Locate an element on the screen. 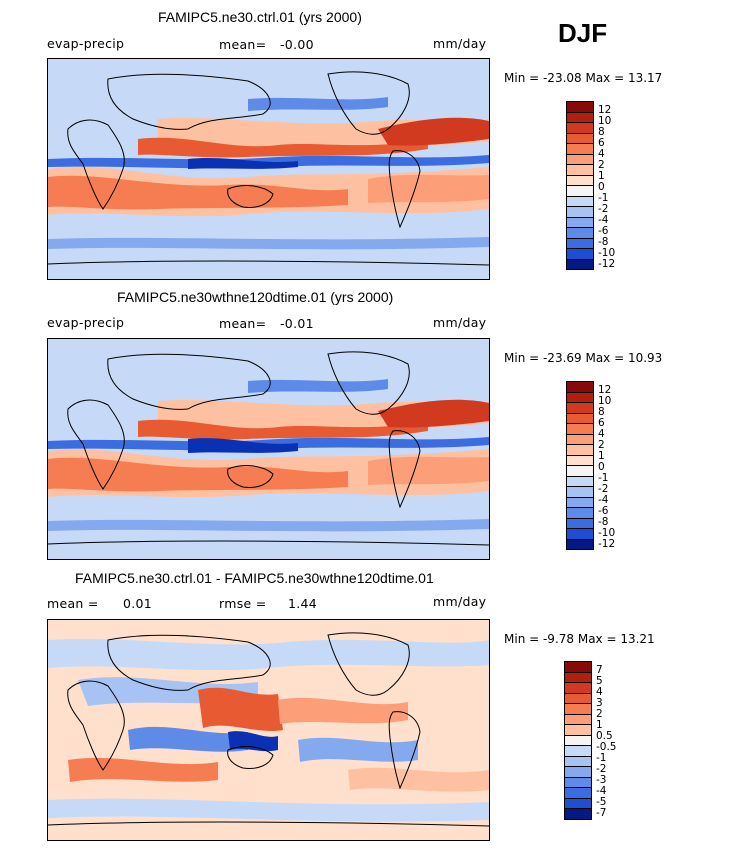  rmse-label: rmse = is located at coordinates (243, 603).